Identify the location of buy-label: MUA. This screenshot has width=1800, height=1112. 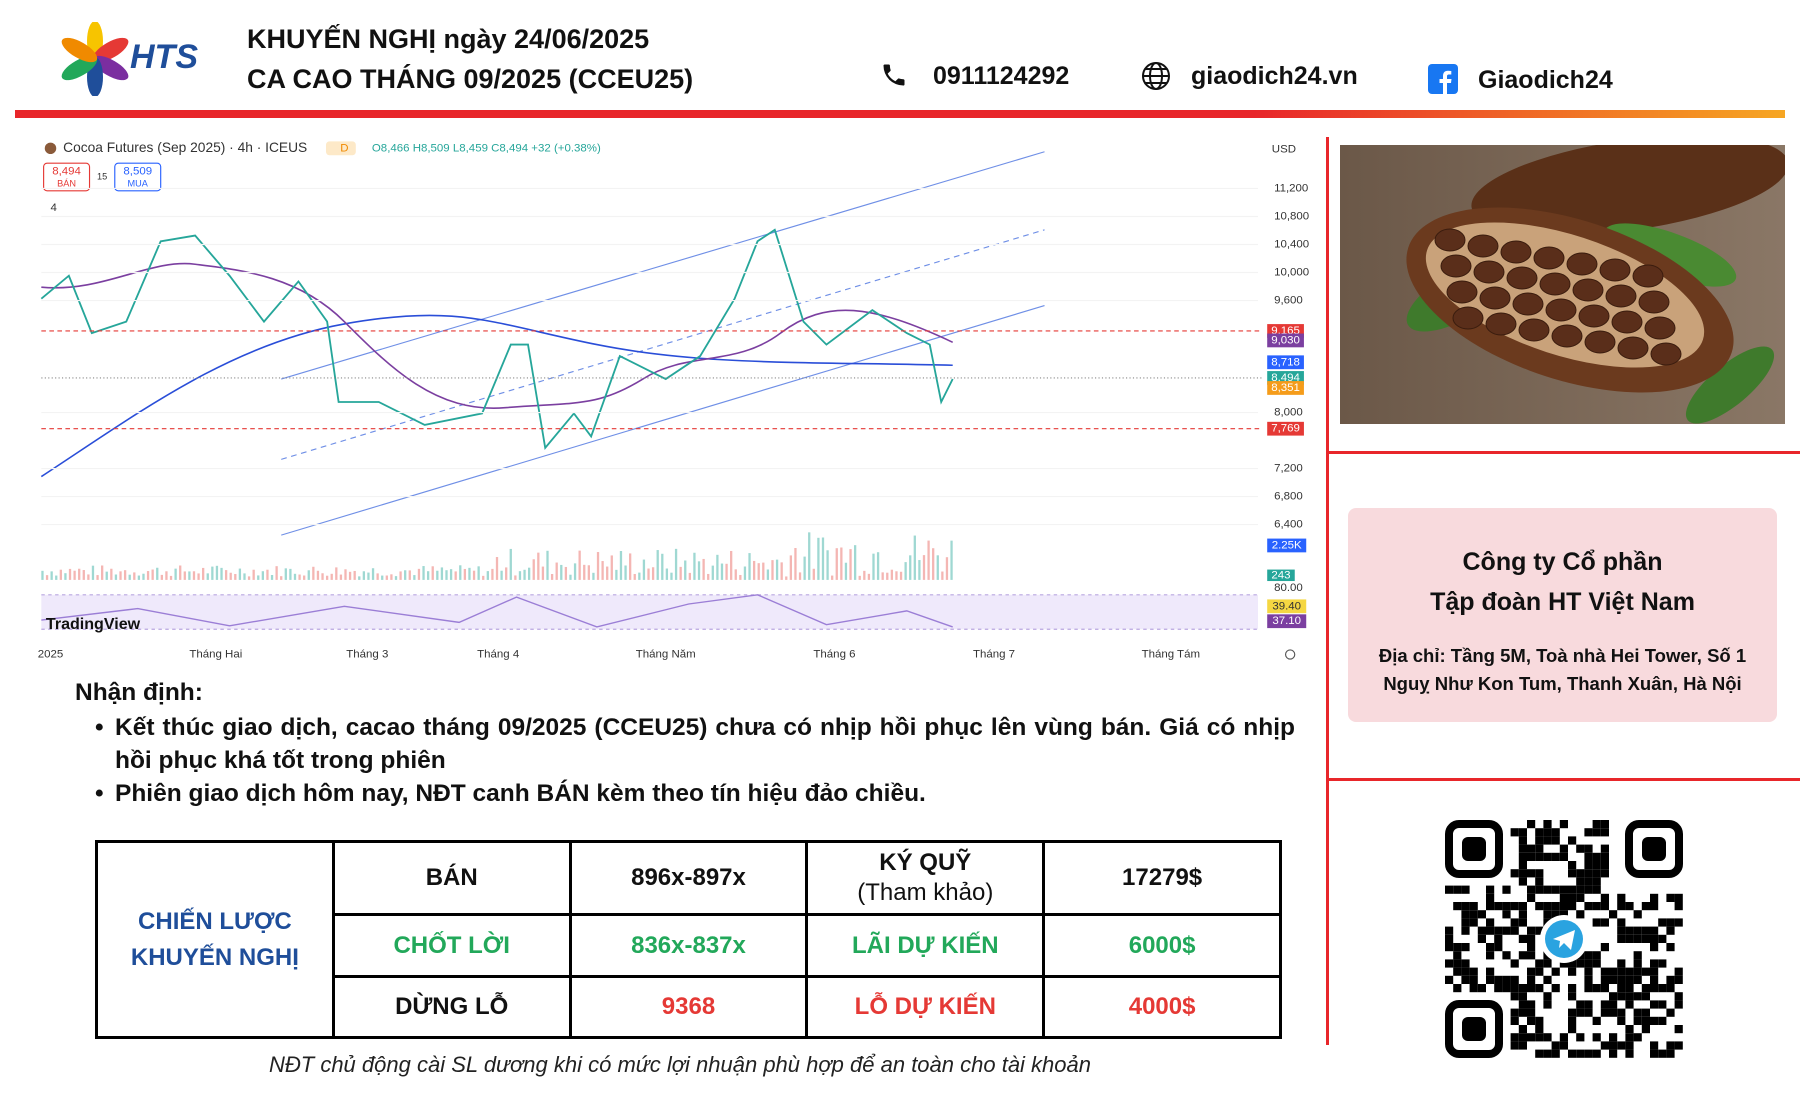
(138, 183).